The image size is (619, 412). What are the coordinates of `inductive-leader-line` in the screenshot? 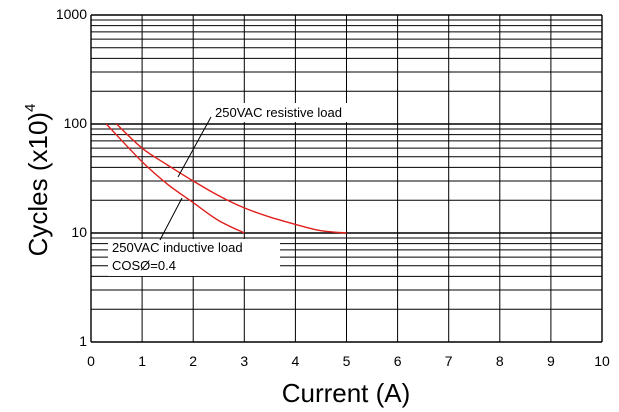 It's located at (171, 219).